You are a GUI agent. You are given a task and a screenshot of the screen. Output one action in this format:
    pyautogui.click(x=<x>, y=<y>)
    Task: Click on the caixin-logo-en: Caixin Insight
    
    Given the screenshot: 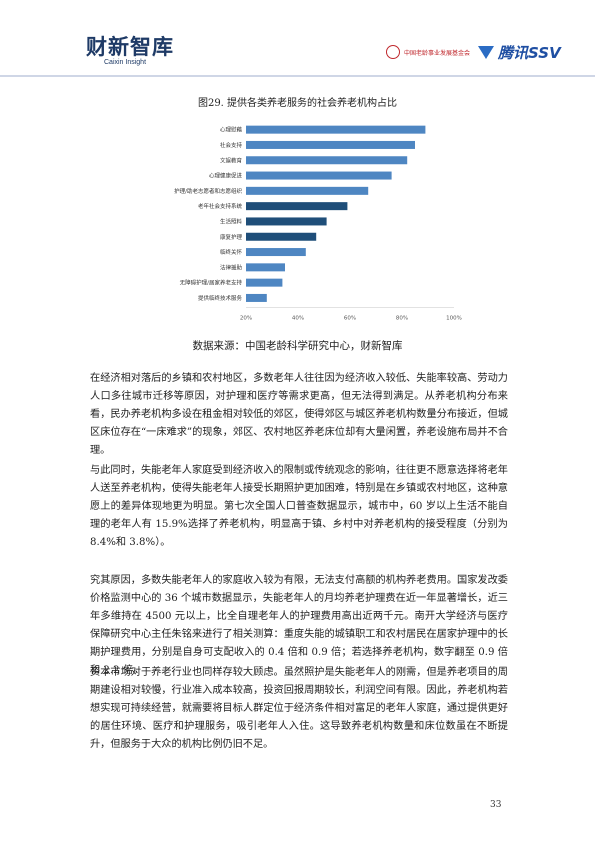 What is the action you would take?
    pyautogui.click(x=125, y=62)
    